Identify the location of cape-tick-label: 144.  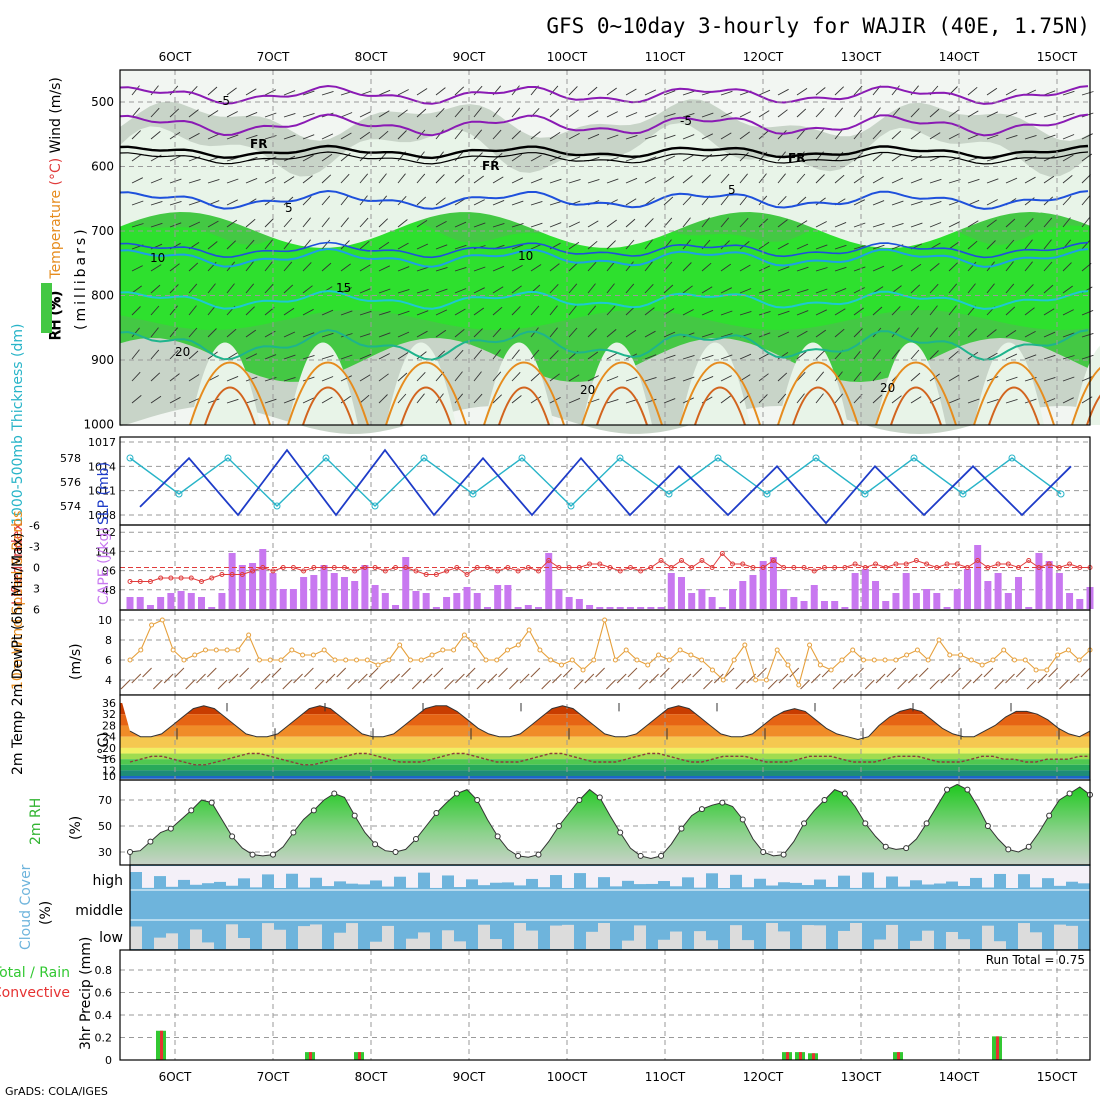
(105, 551).